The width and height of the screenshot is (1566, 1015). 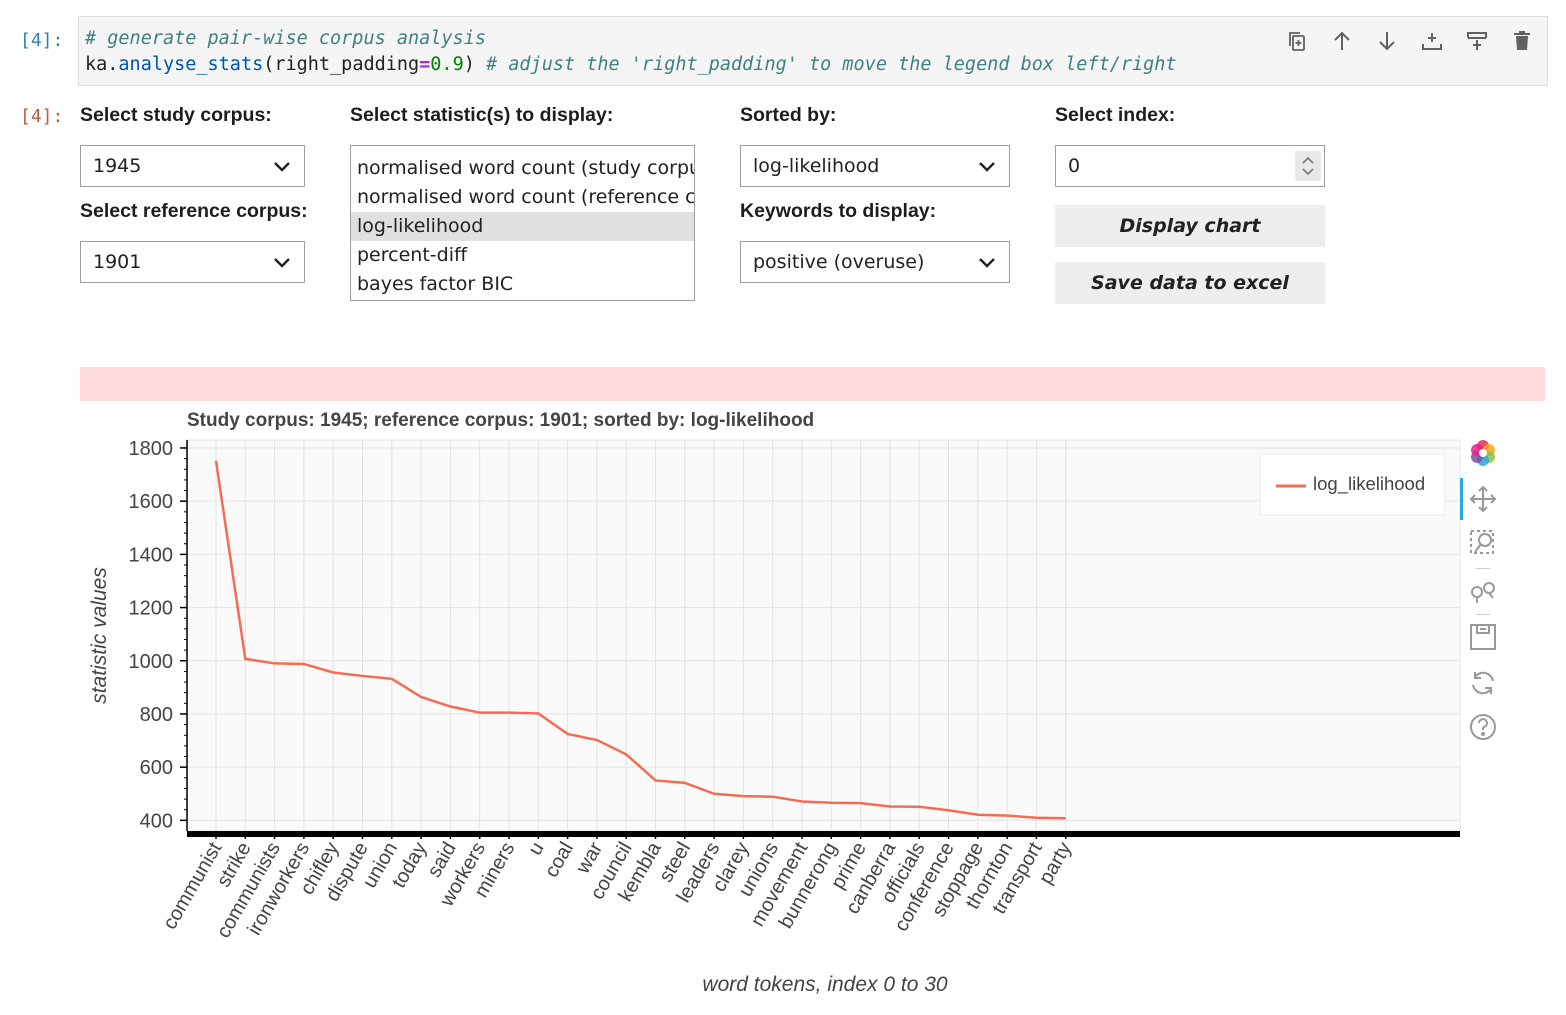 What do you see at coordinates (158, 635) in the screenshot?
I see `y-axis: 400 600 800 1000 1200 1400 1600 1800` at bounding box center [158, 635].